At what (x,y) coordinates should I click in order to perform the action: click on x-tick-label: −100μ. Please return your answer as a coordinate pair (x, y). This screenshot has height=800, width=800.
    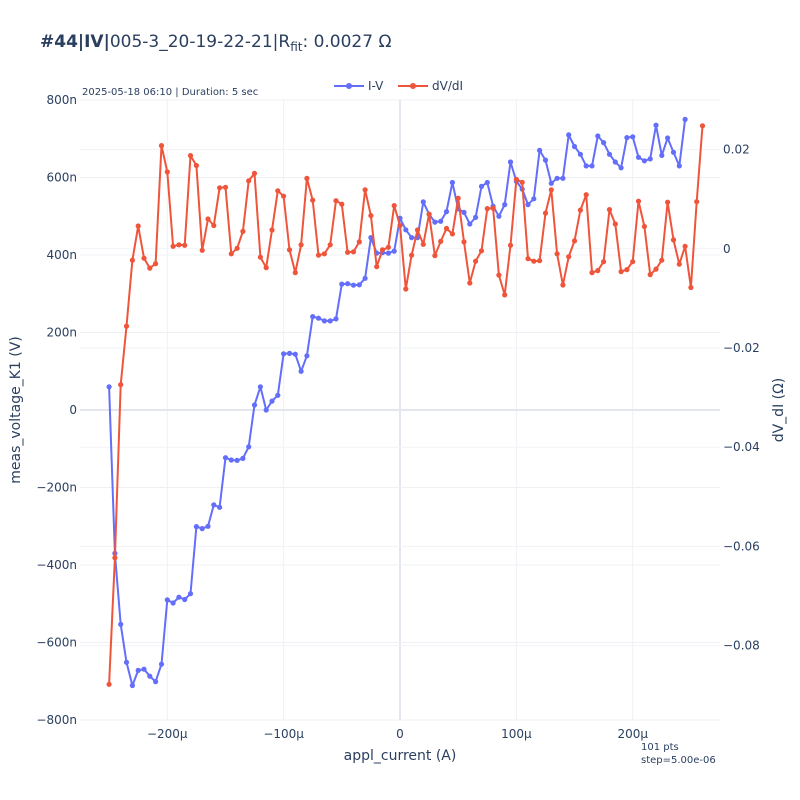
    Looking at the image, I should click on (283, 734).